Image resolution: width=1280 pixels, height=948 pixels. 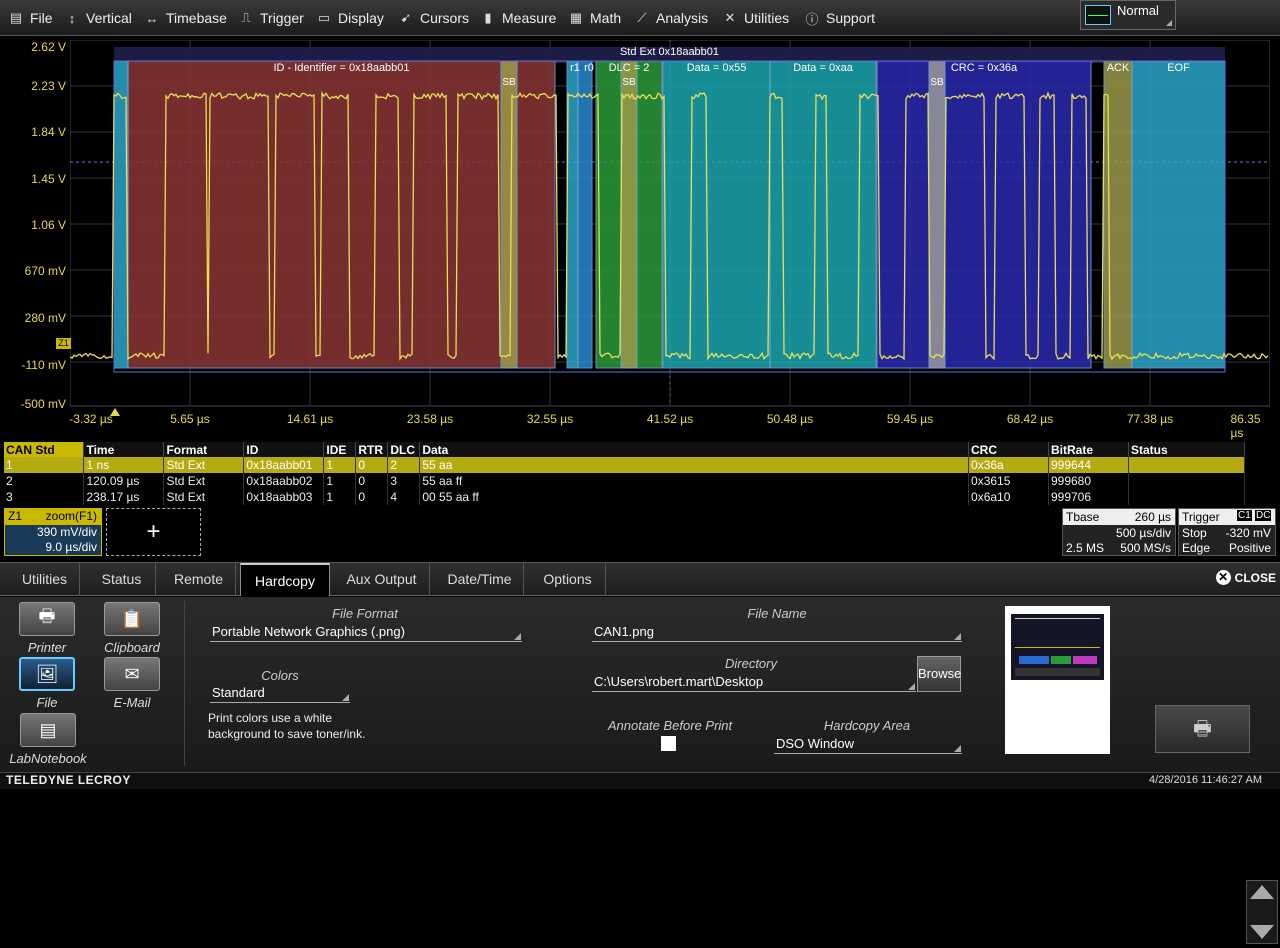 I want to click on math-icon: ▦, so click(x=576, y=18).